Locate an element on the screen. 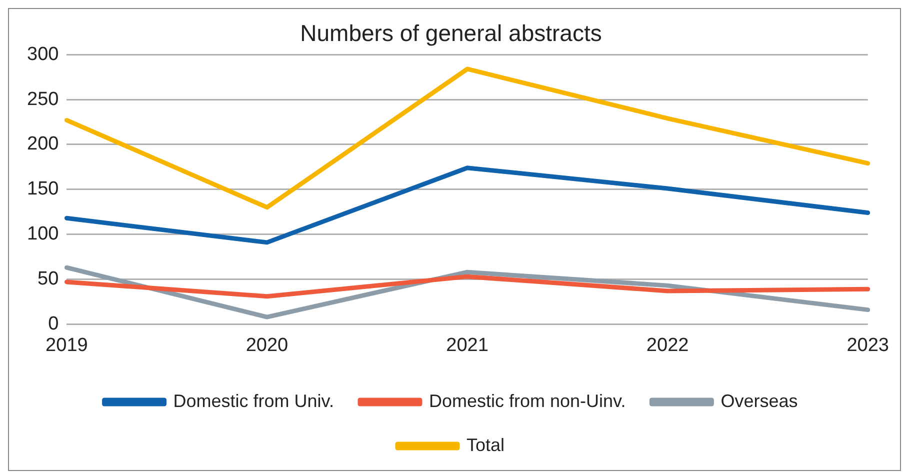 The width and height of the screenshot is (903, 473). x-tick-label: 2019 is located at coordinates (67, 345).